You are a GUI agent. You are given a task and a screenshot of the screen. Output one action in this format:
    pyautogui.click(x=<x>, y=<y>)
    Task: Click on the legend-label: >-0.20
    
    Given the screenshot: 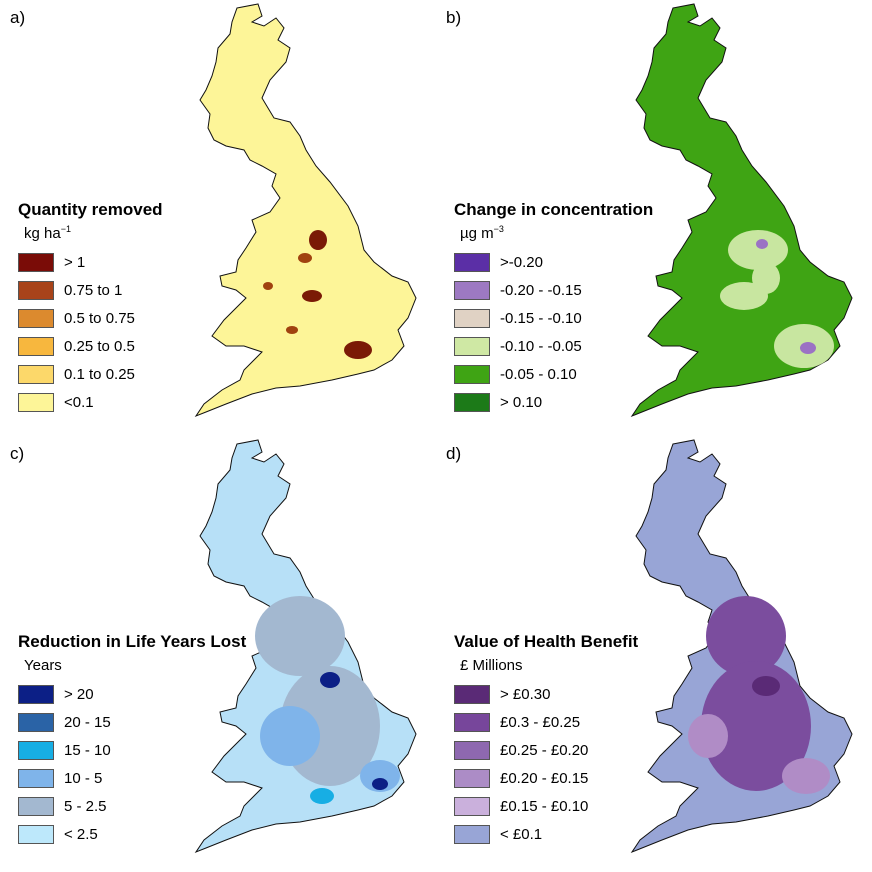 What is the action you would take?
    pyautogui.click(x=521, y=262)
    